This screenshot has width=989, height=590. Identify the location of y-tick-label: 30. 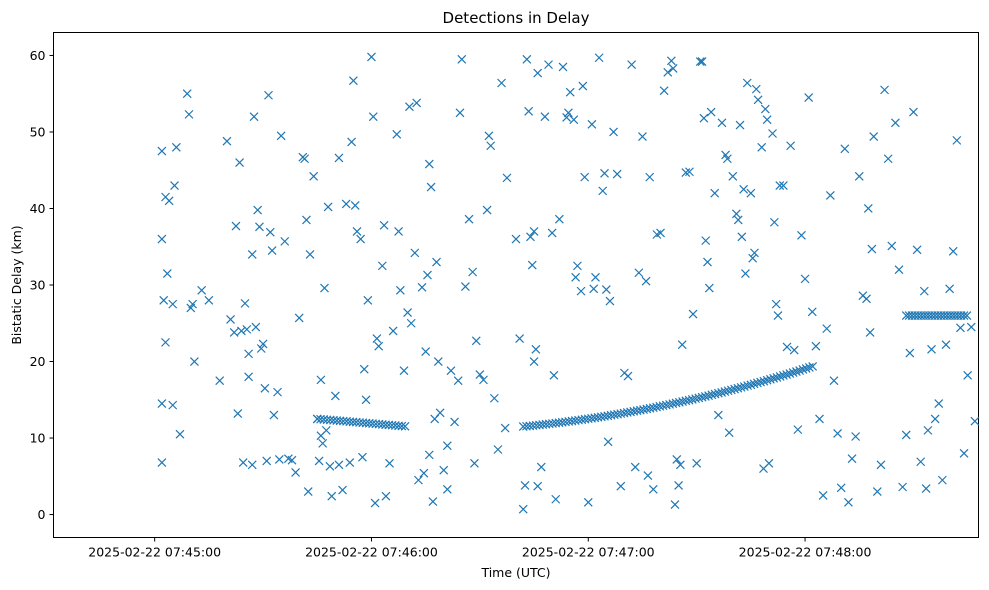
(38, 285).